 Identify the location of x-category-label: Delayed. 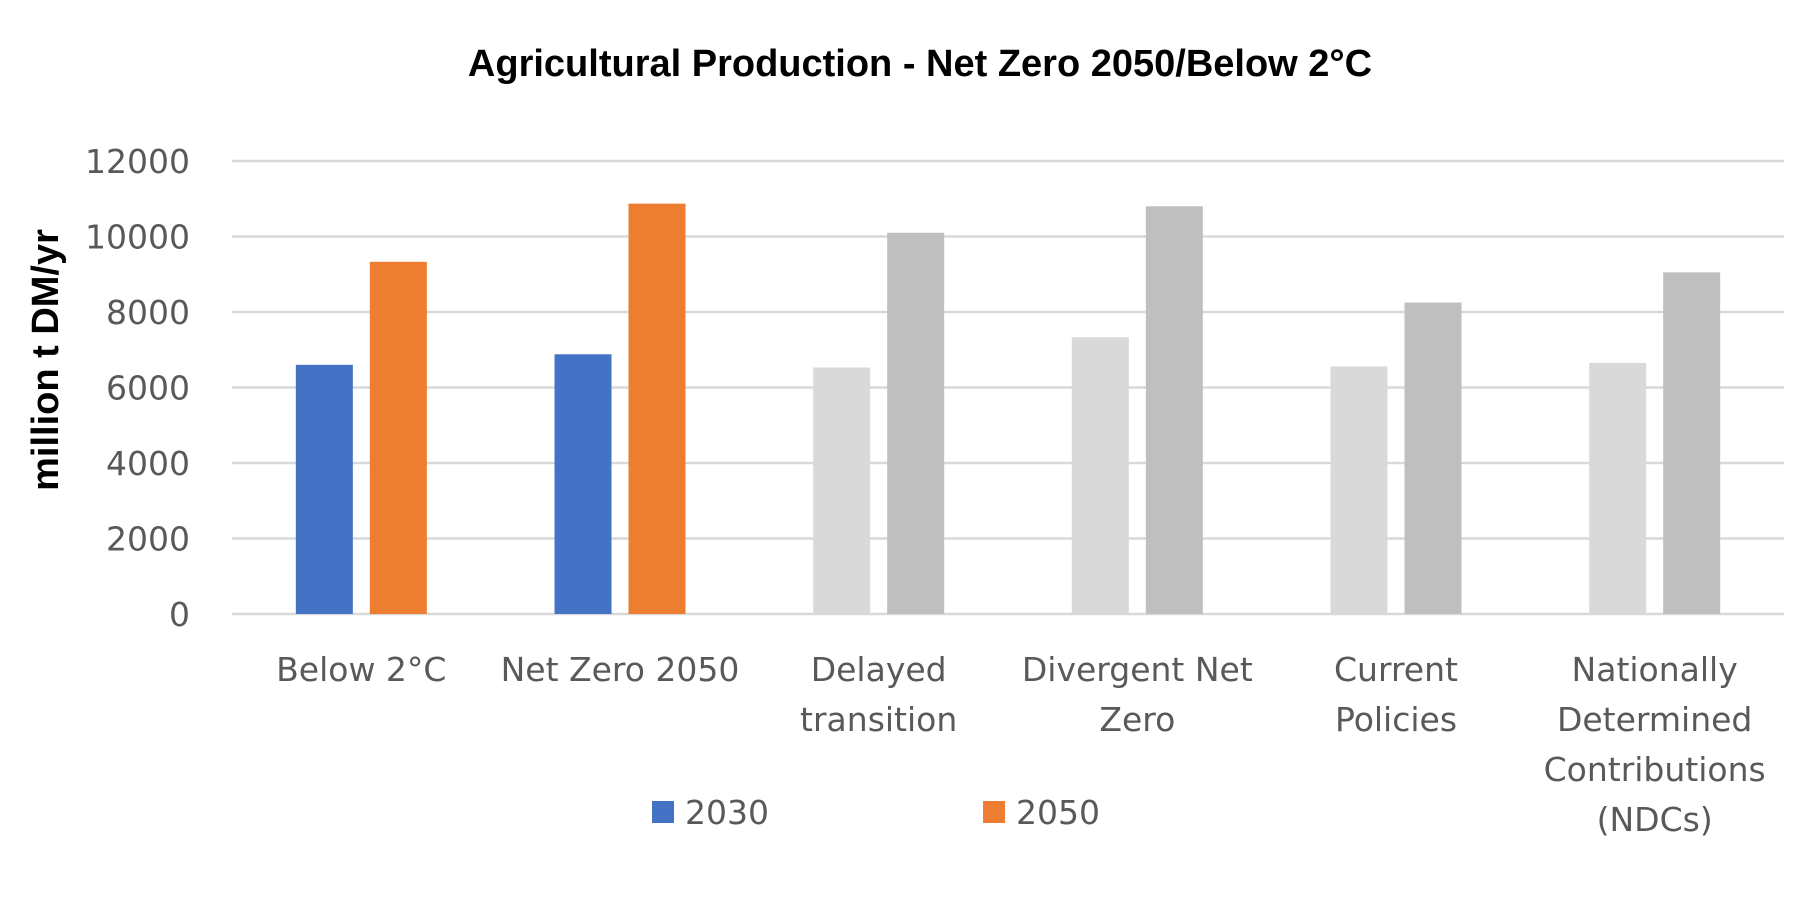
(879, 669).